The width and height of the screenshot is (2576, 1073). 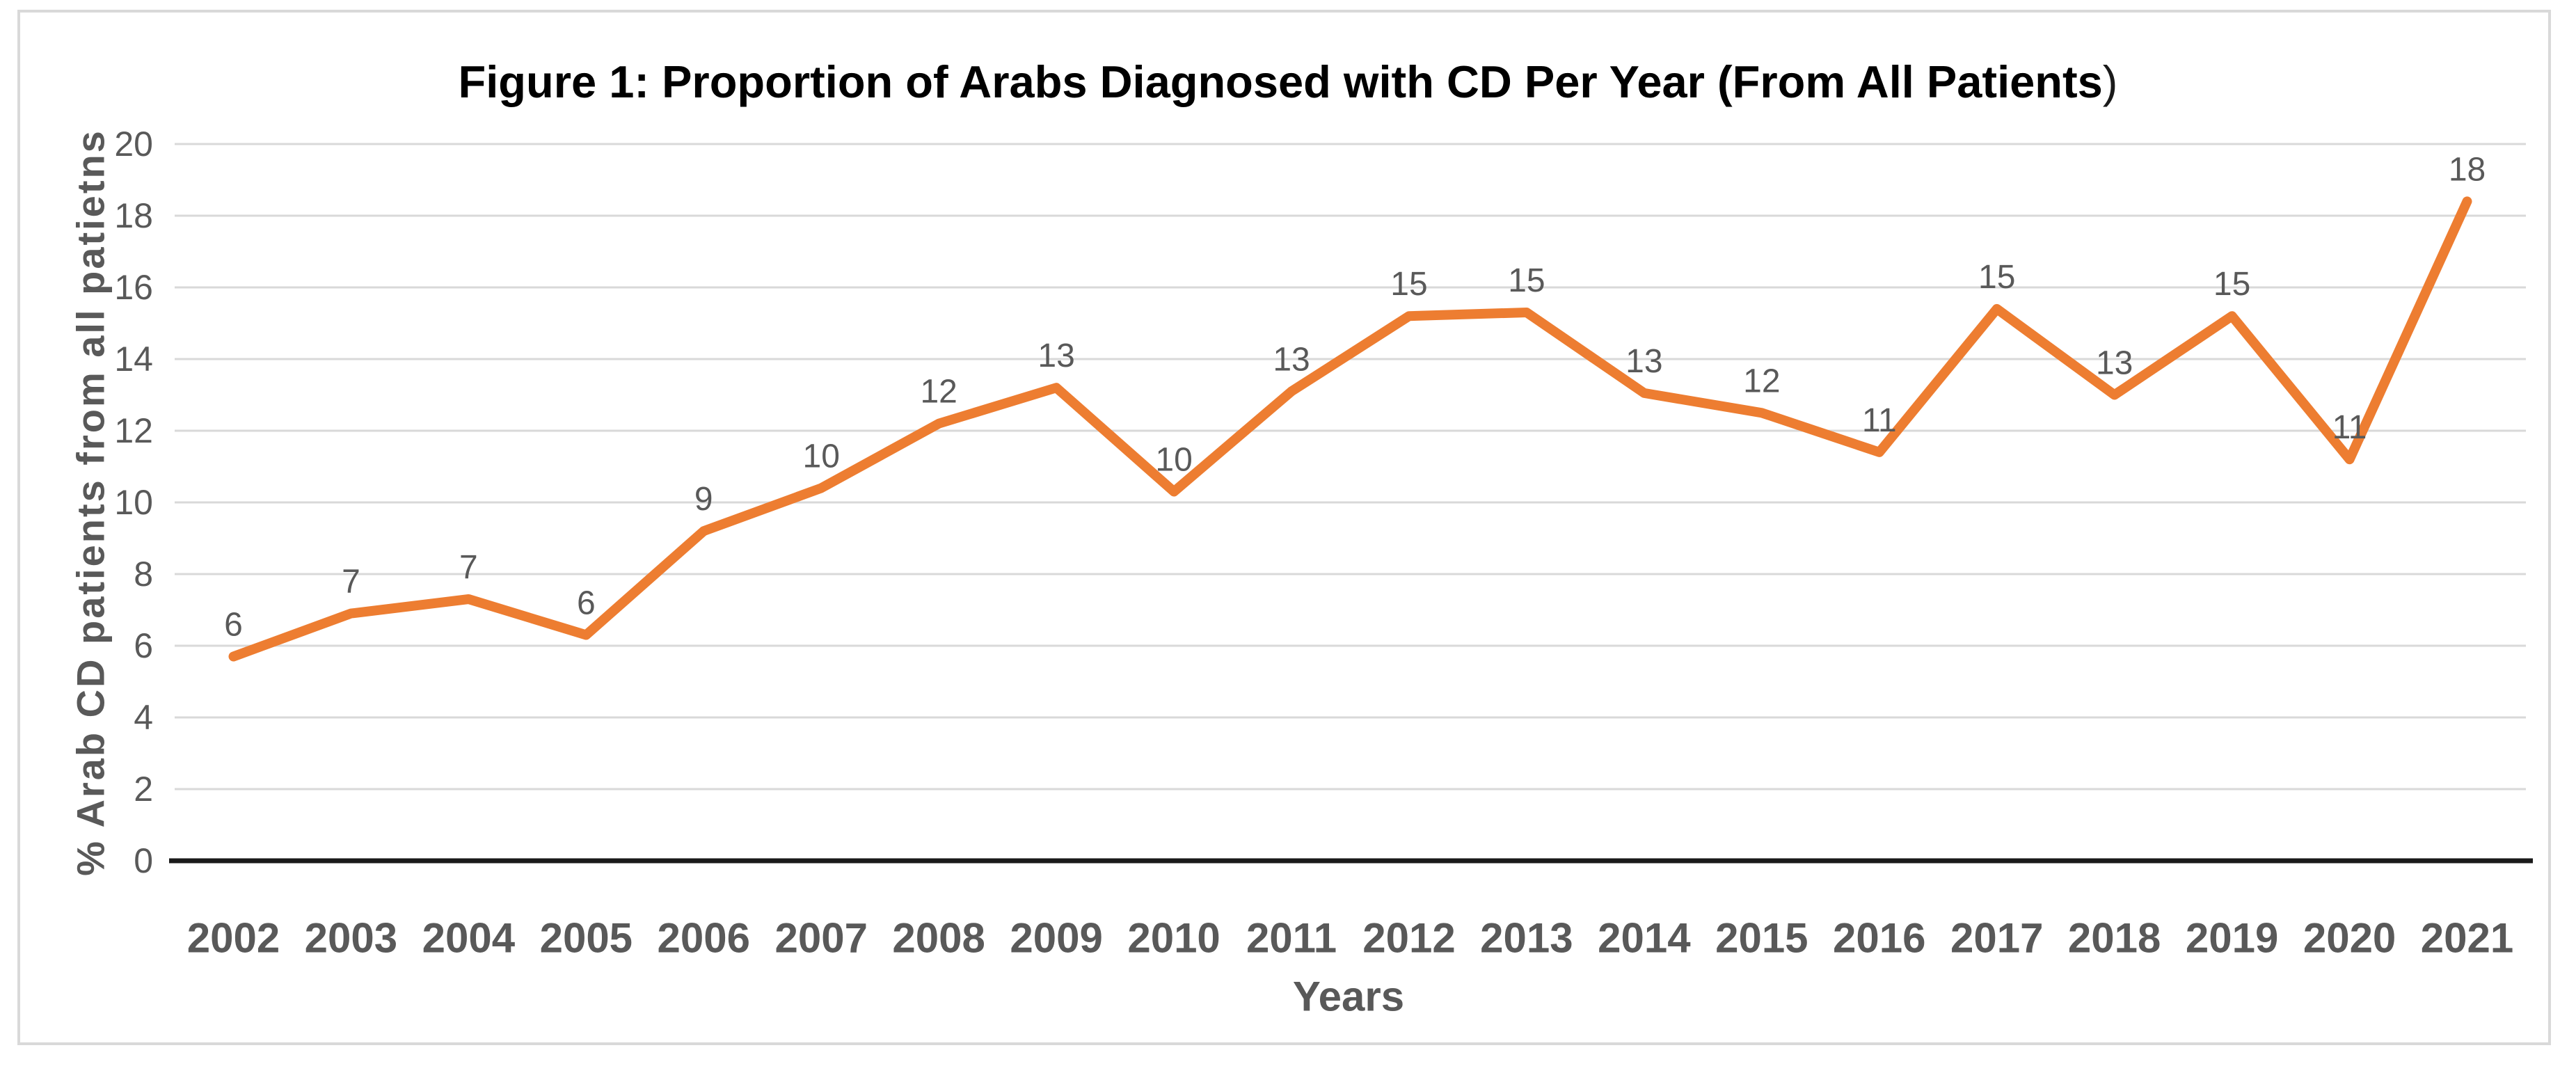 What do you see at coordinates (586, 938) in the screenshot?
I see `x-tick-label: 2005` at bounding box center [586, 938].